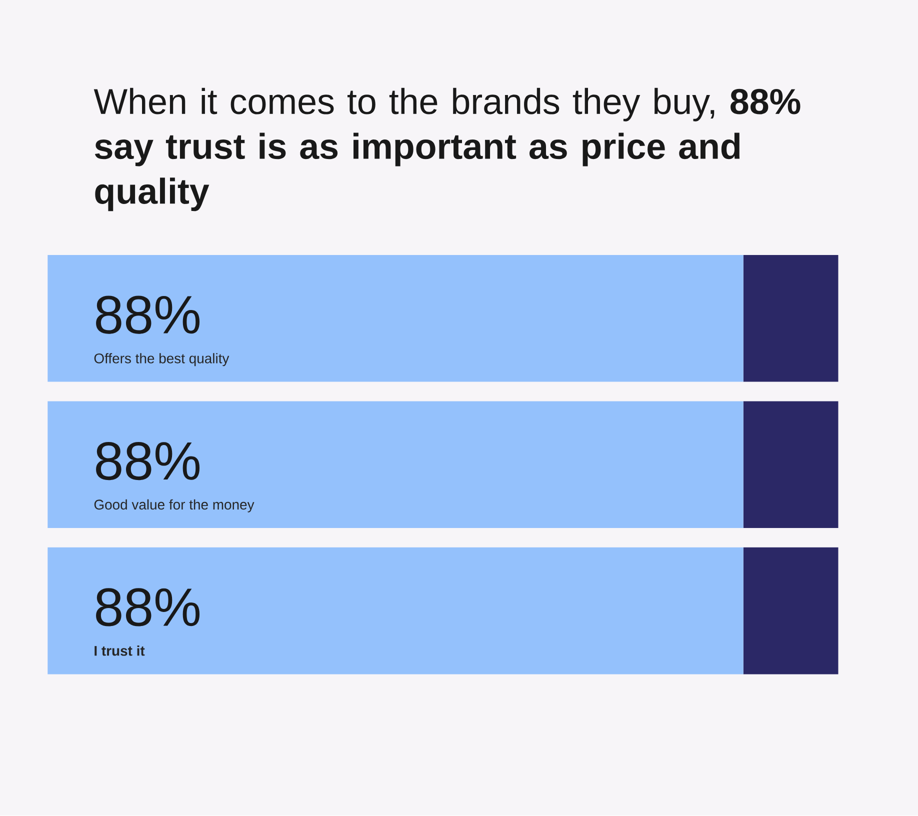 This screenshot has height=816, width=918. Describe the element at coordinates (162, 359) in the screenshot. I see `y-tick-label: Offers the best quality` at that location.